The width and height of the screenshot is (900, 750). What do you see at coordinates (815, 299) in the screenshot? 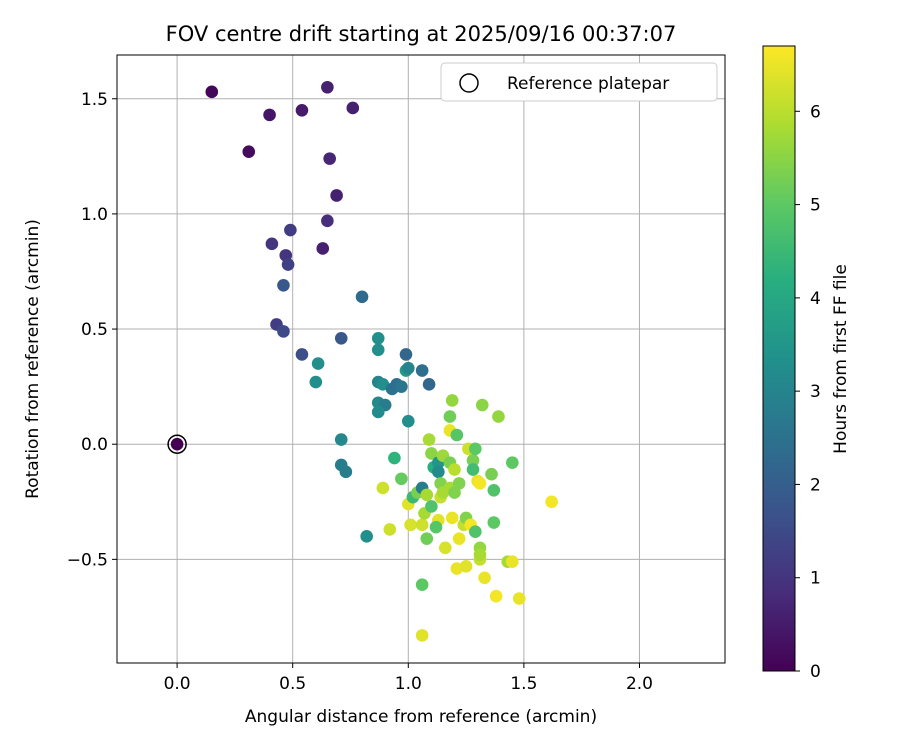
I see `colorbar-tick-label: 4` at bounding box center [815, 299].